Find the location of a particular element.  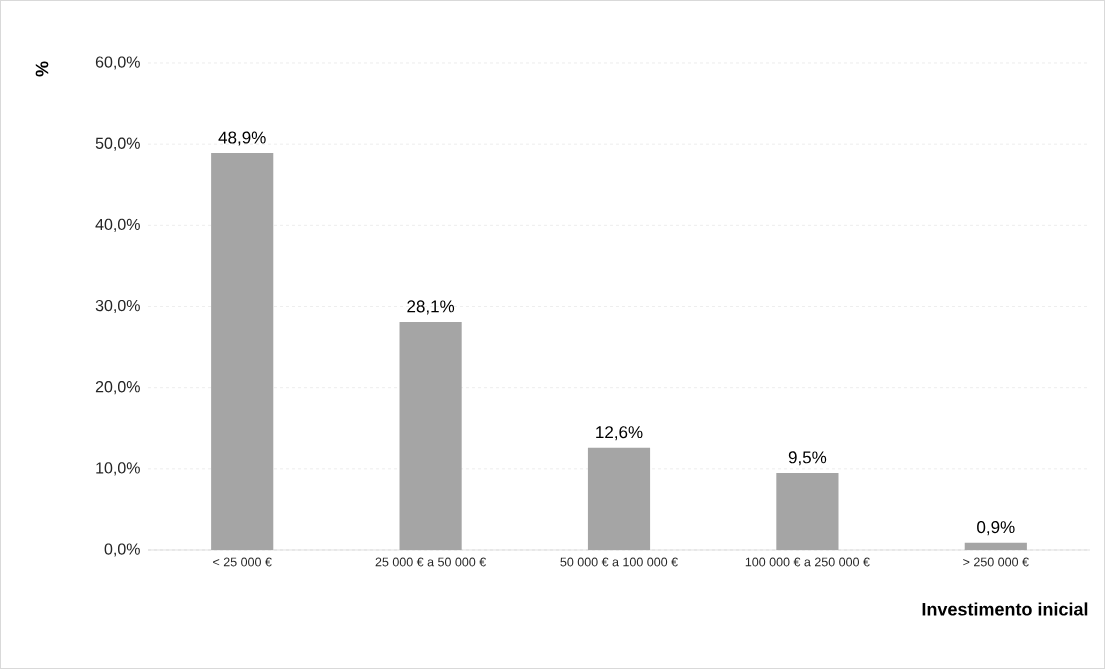

data-label: 0,9% is located at coordinates (996, 528).